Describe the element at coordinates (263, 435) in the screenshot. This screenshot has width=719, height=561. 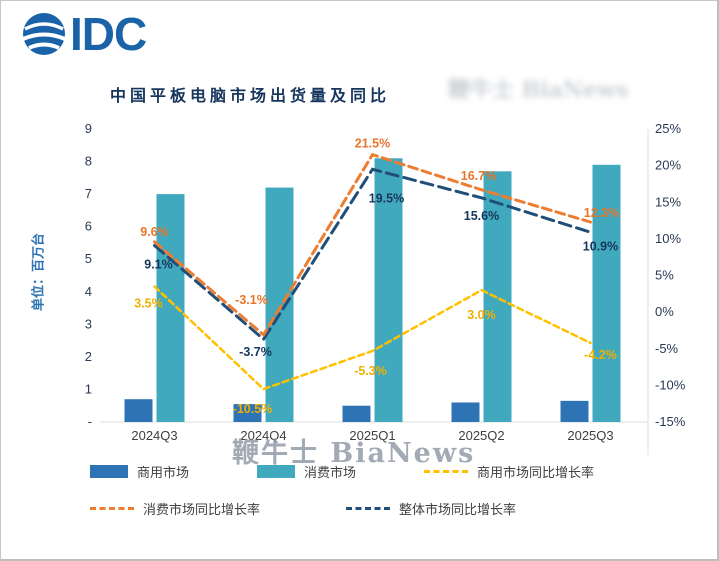
I see `x-axis-label: 2024Q4` at that location.